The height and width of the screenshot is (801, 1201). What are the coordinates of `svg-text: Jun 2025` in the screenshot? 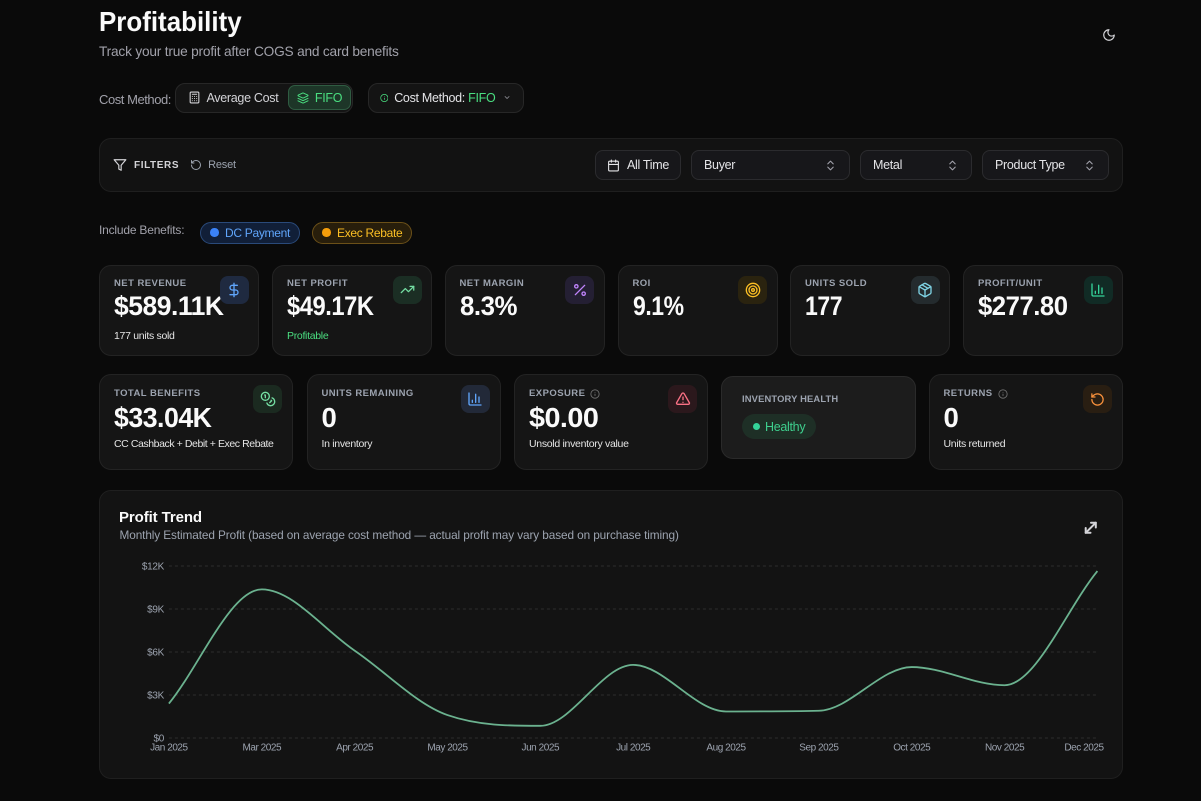 It's located at (541, 748).